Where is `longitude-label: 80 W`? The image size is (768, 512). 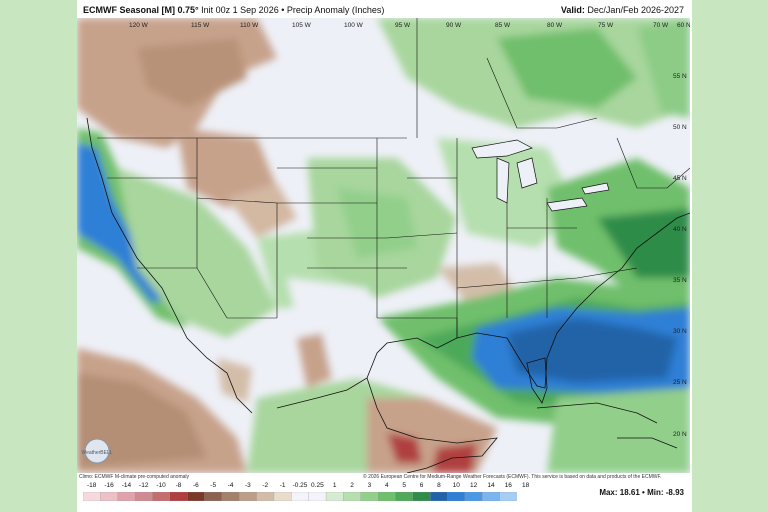 longitude-label: 80 W is located at coordinates (555, 25).